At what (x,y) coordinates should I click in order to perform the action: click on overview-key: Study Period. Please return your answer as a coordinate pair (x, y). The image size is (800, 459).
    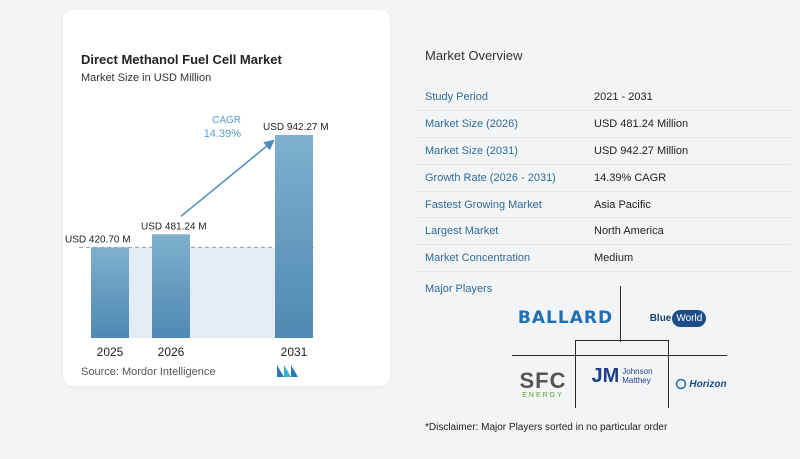
    Looking at the image, I should click on (456, 97).